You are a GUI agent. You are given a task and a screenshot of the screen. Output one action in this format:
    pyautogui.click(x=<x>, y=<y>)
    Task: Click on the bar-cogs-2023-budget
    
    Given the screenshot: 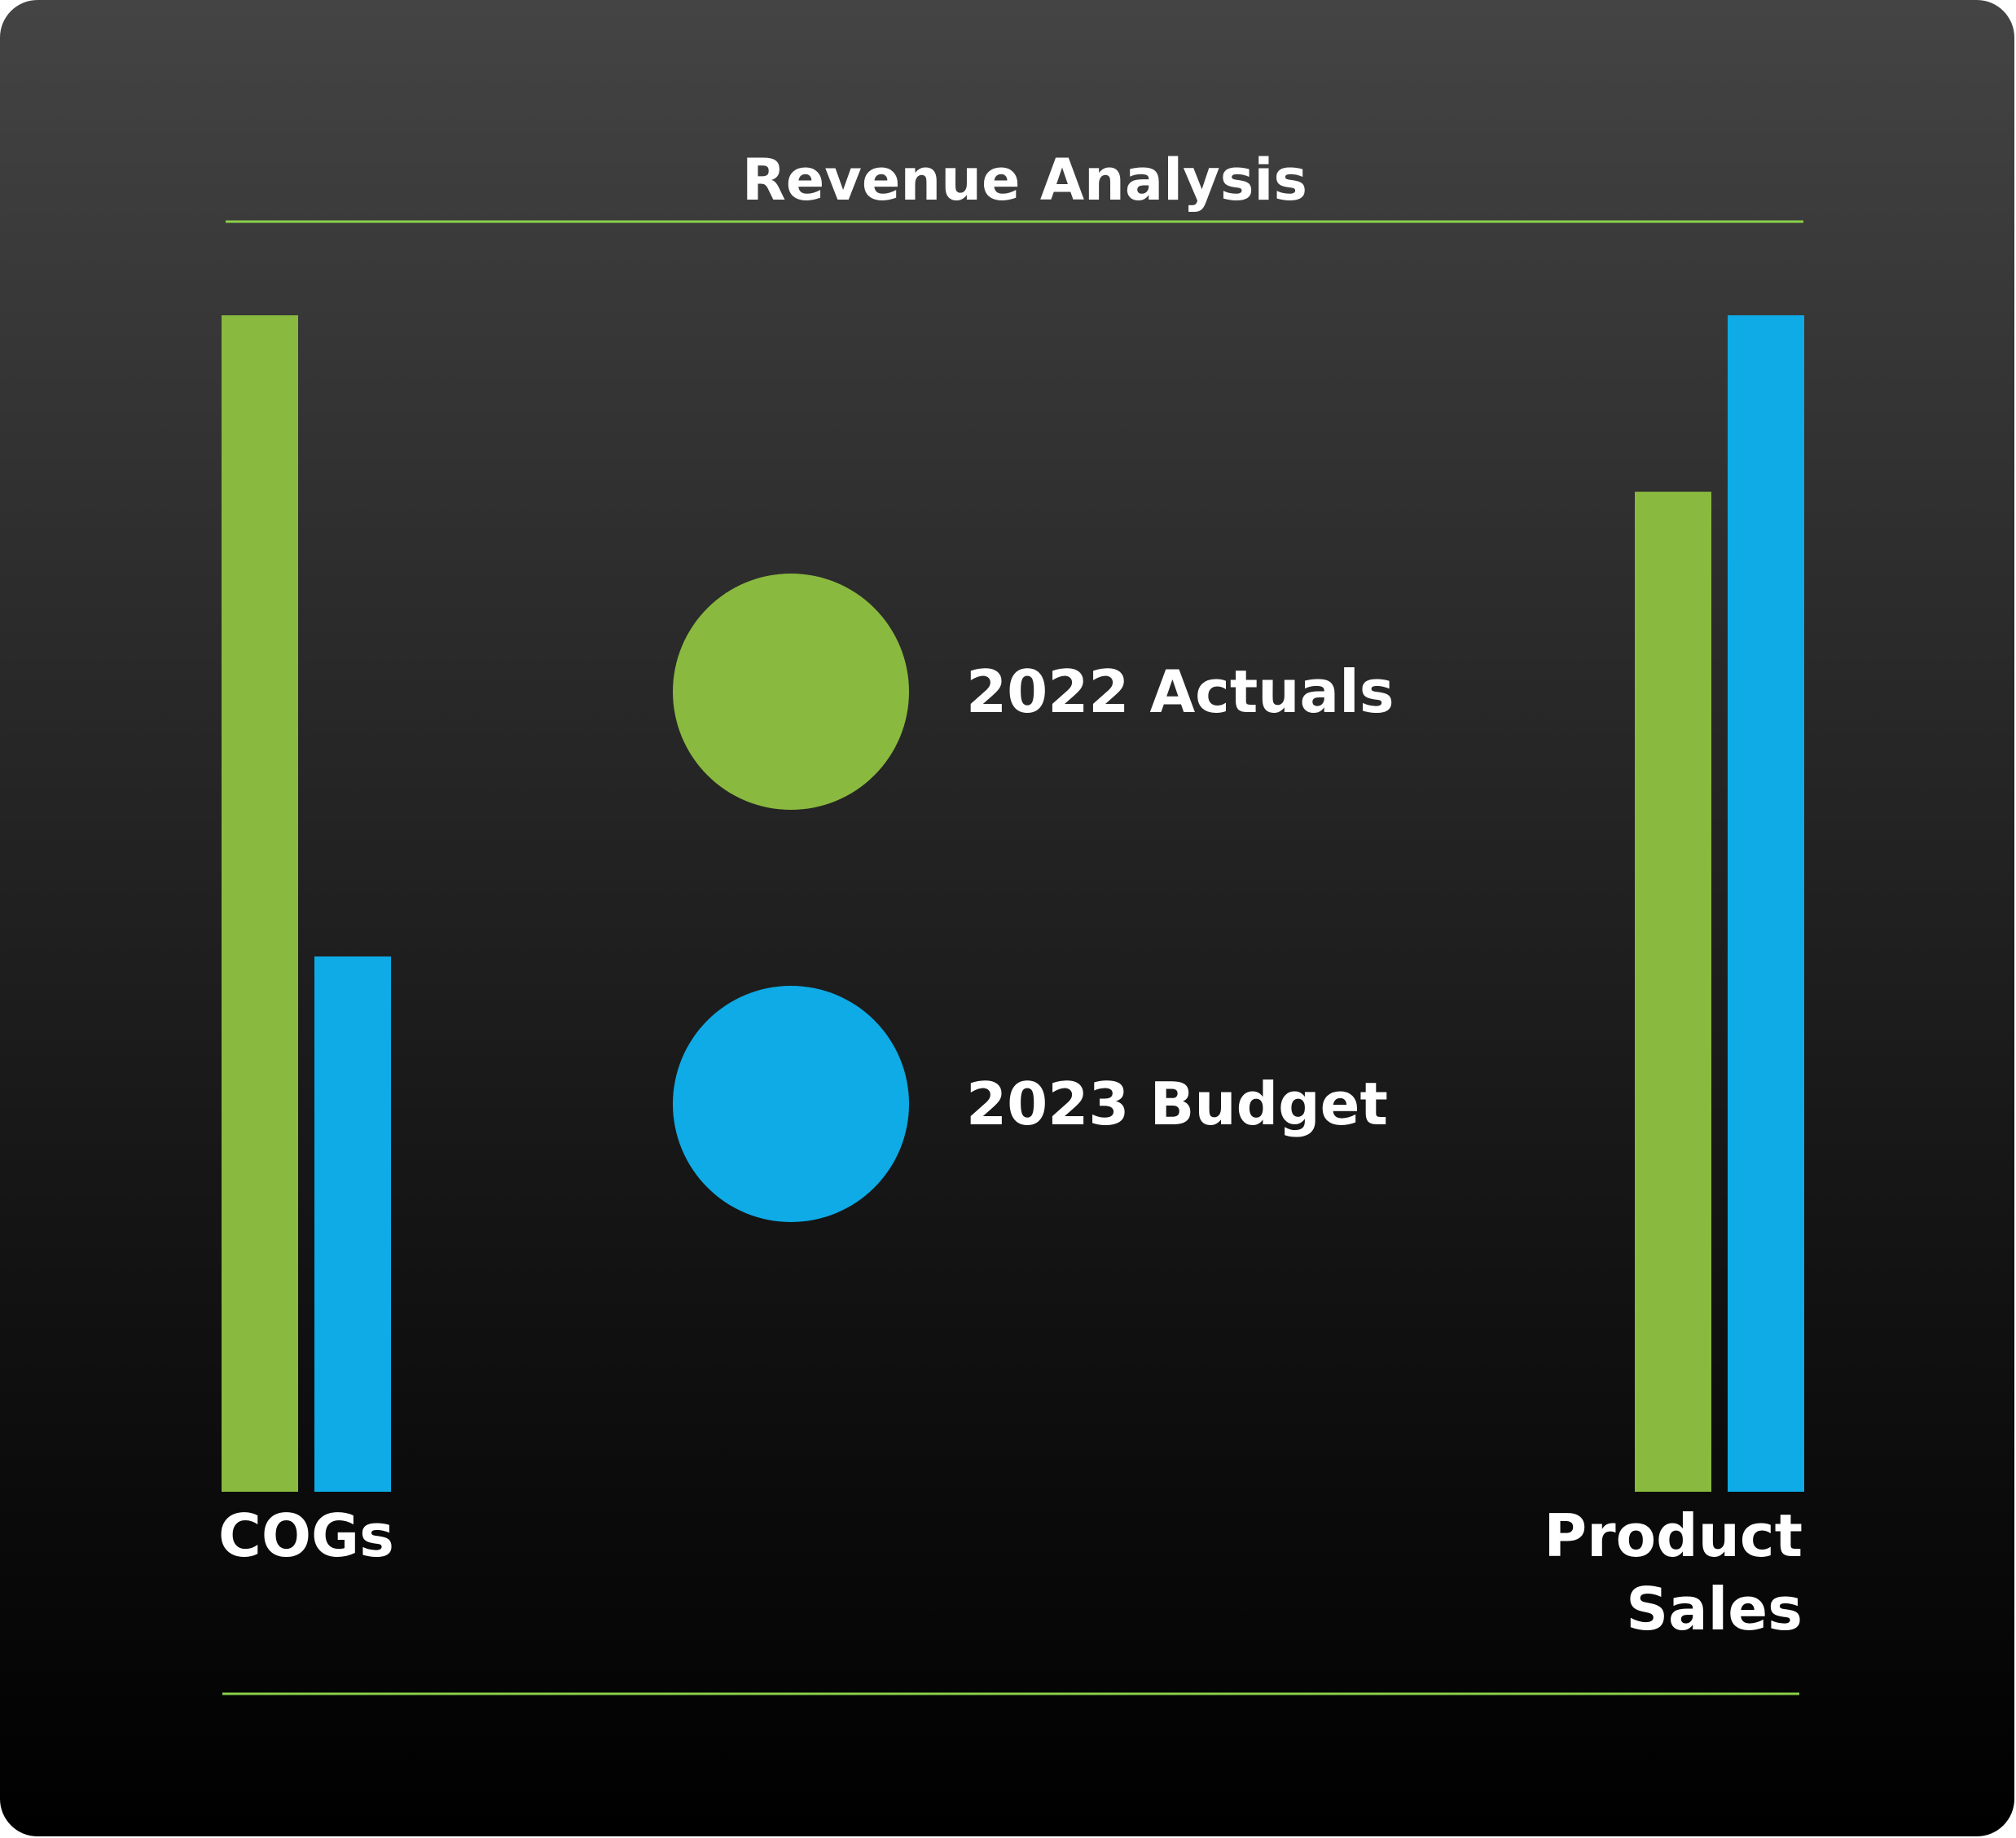 What is the action you would take?
    pyautogui.click(x=352, y=1224)
    